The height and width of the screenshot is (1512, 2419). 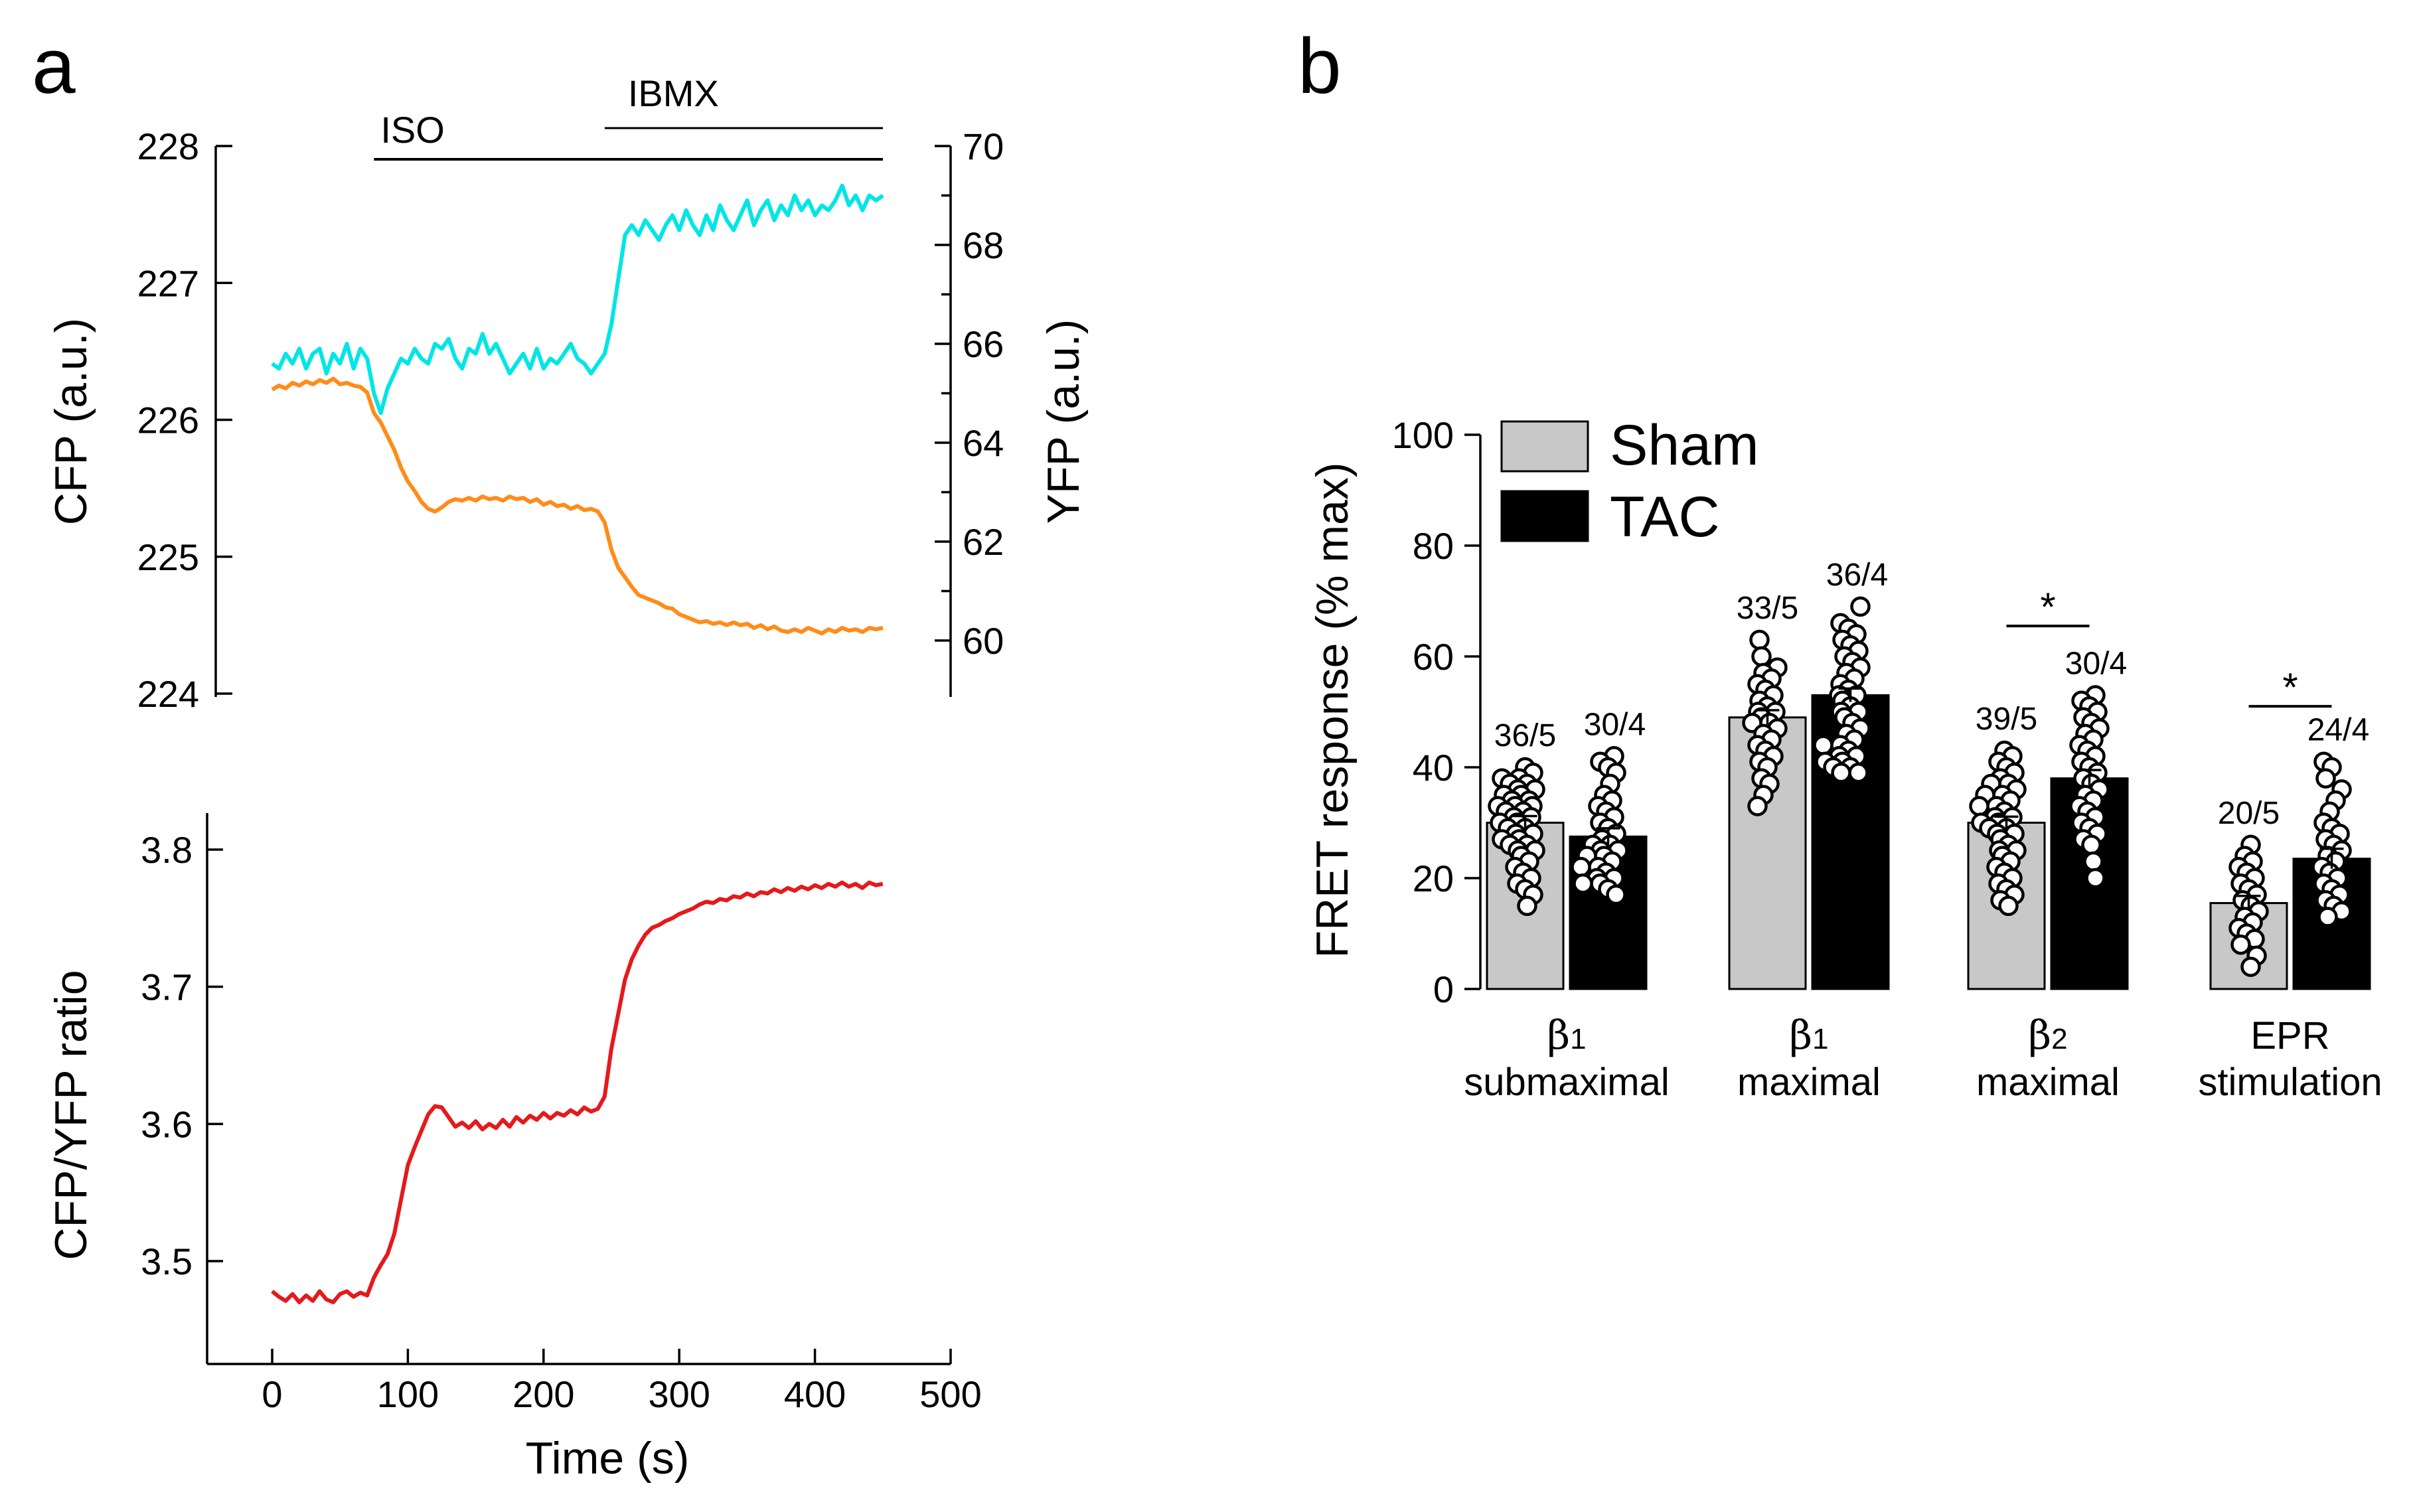 I want to click on time-tick-label: 0, so click(x=272, y=1394).